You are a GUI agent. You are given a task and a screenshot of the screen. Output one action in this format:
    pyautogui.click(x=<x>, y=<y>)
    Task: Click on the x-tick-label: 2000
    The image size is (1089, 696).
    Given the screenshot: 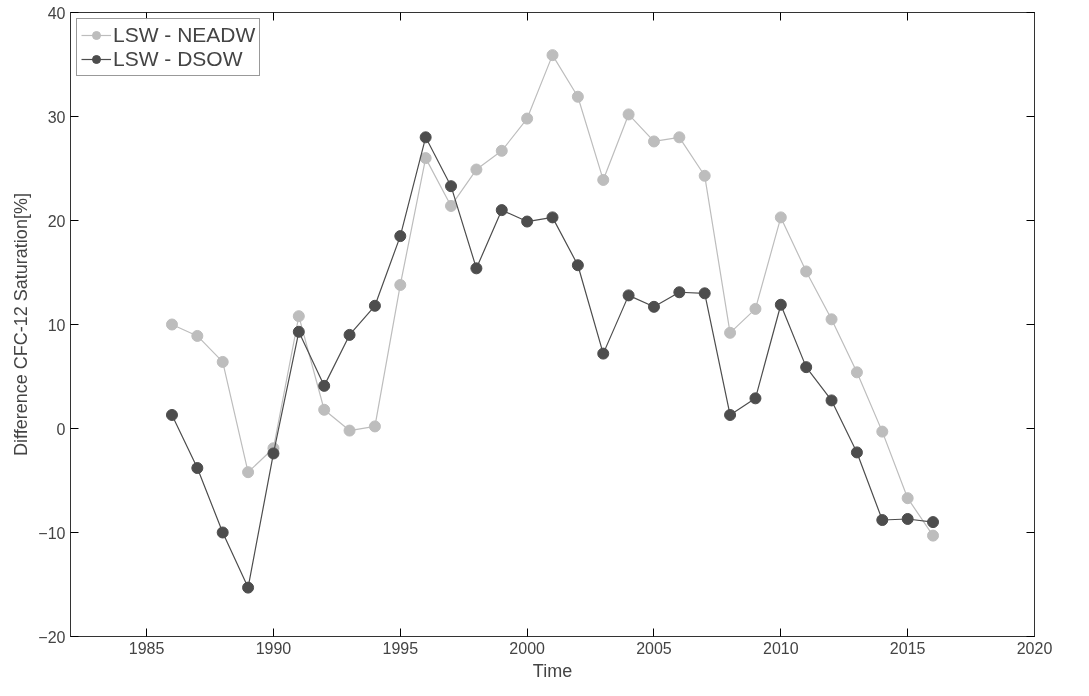 What is the action you would take?
    pyautogui.click(x=527, y=648)
    